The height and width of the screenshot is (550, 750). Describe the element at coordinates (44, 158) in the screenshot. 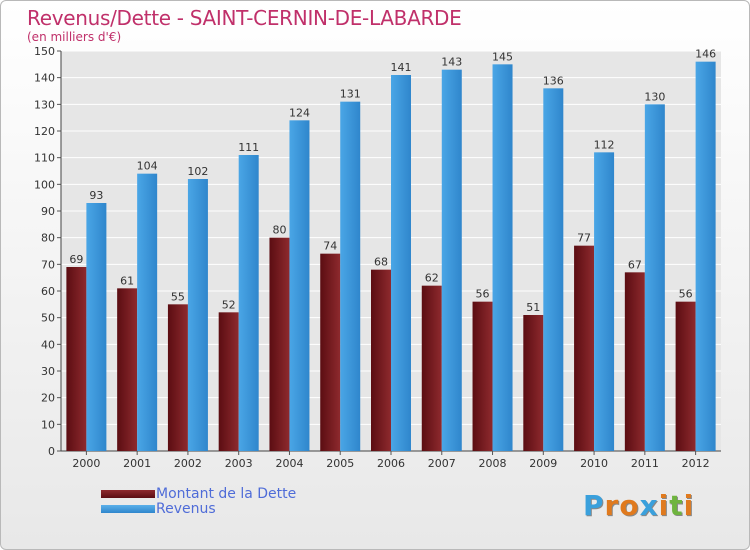

I see `y-tick-label: 110` at that location.